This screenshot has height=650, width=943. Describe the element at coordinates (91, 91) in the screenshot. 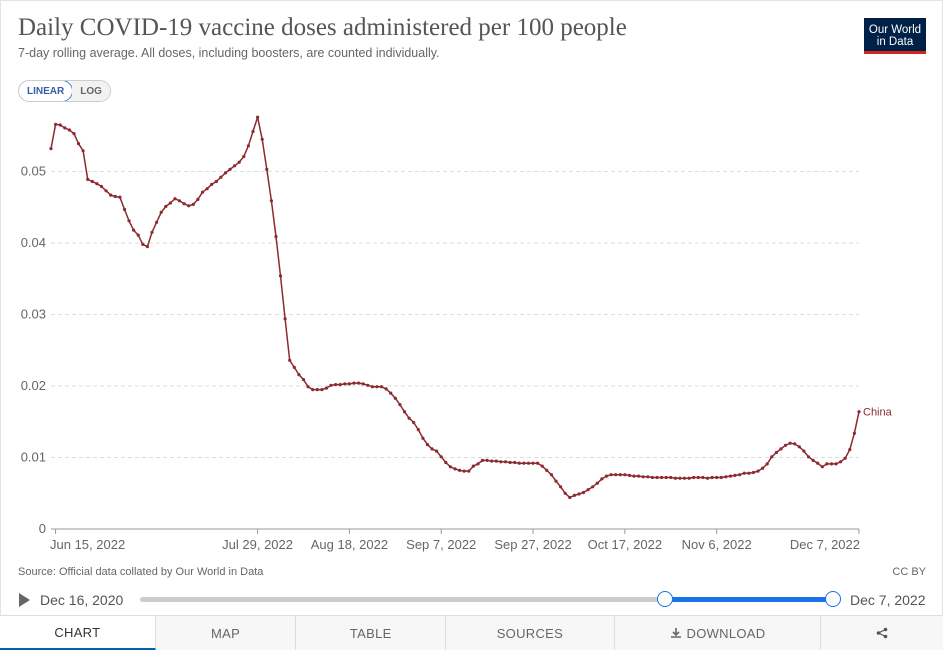

I see `log-scale-button: LOG` at that location.